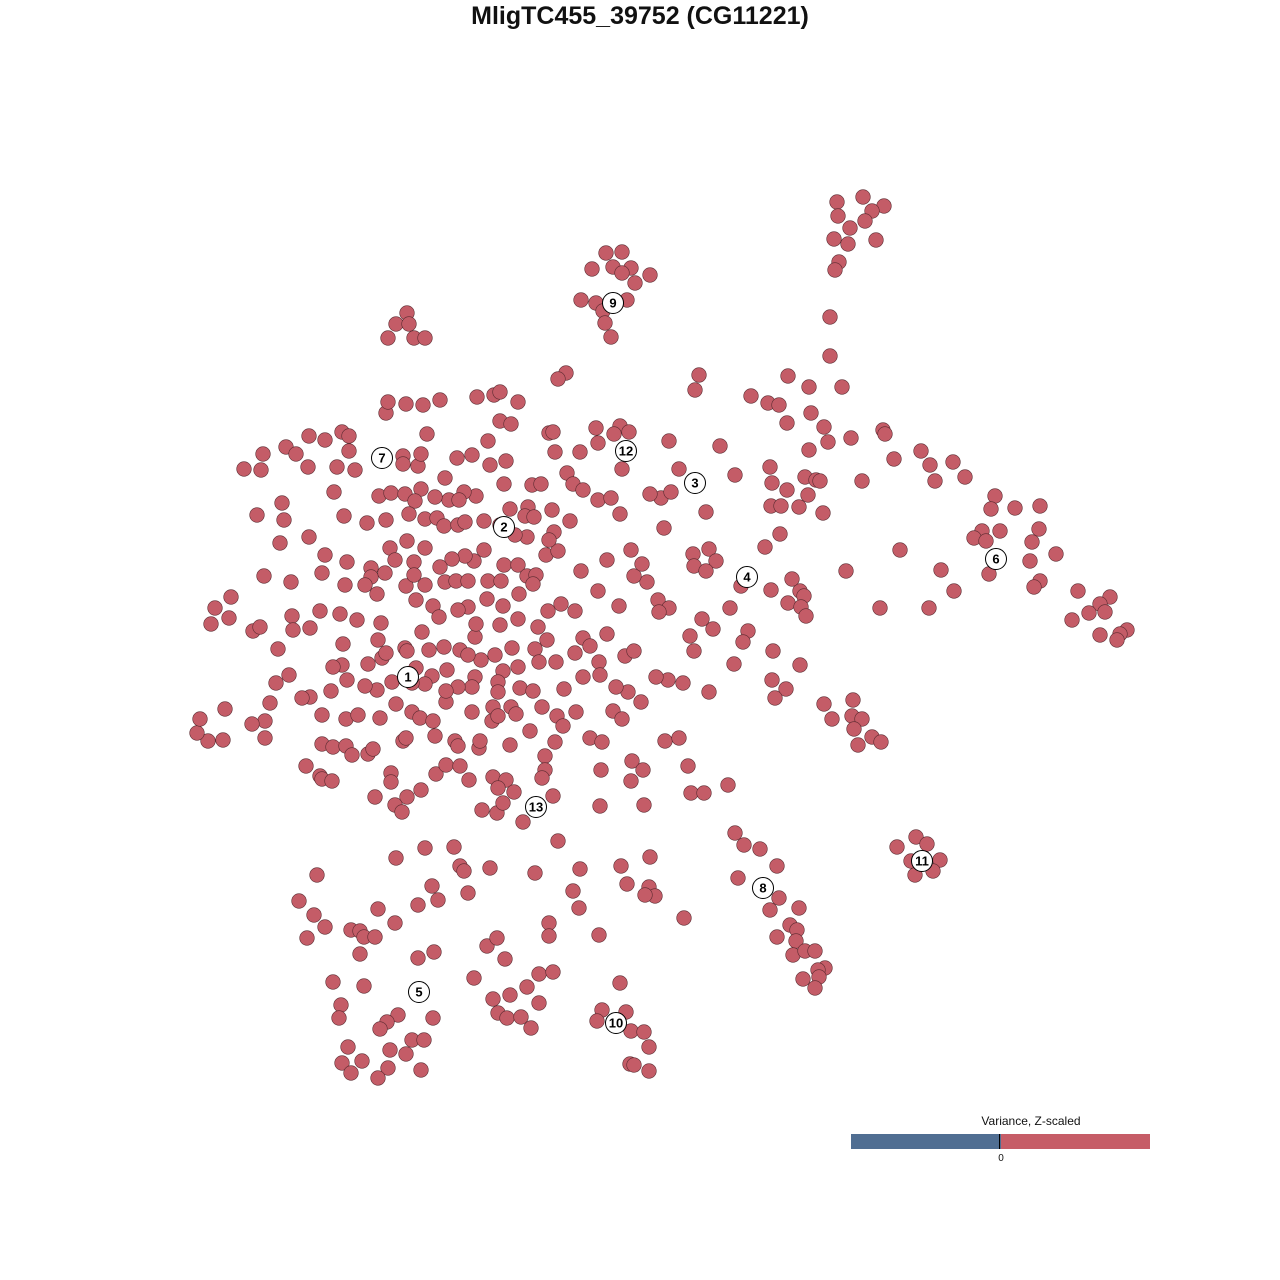 This screenshot has width=1280, height=1280. Describe the element at coordinates (1031, 1121) in the screenshot. I see `legend-title: Variance, Z-scaled` at that location.